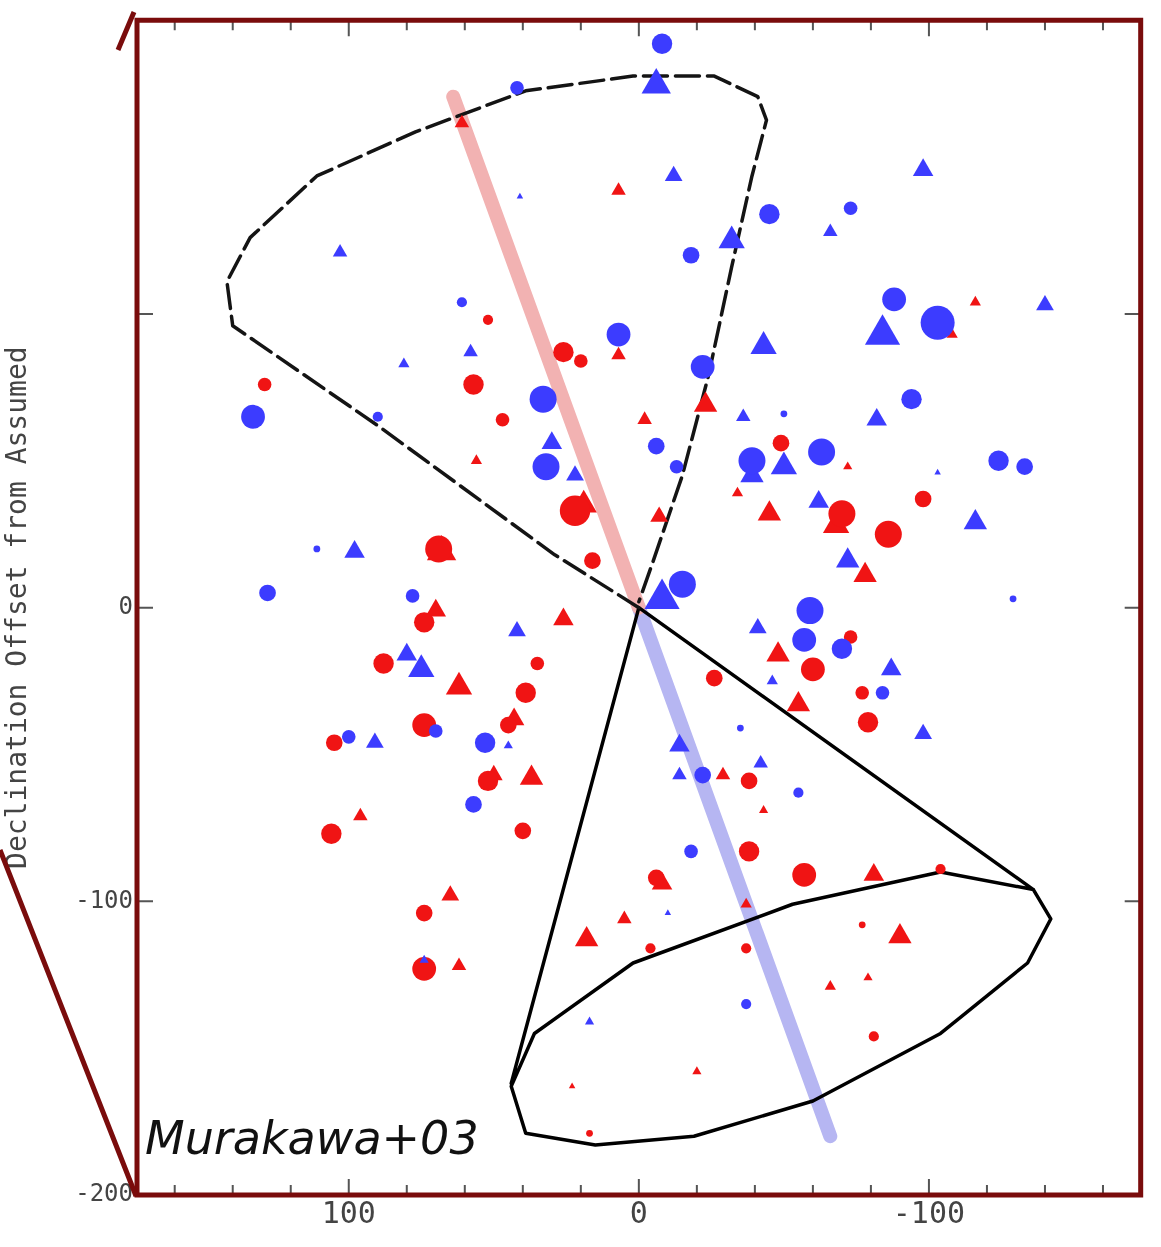 The image size is (1161, 1247). Describe the element at coordinates (348, 1212) in the screenshot. I see `x-tick-label: 100` at that location.